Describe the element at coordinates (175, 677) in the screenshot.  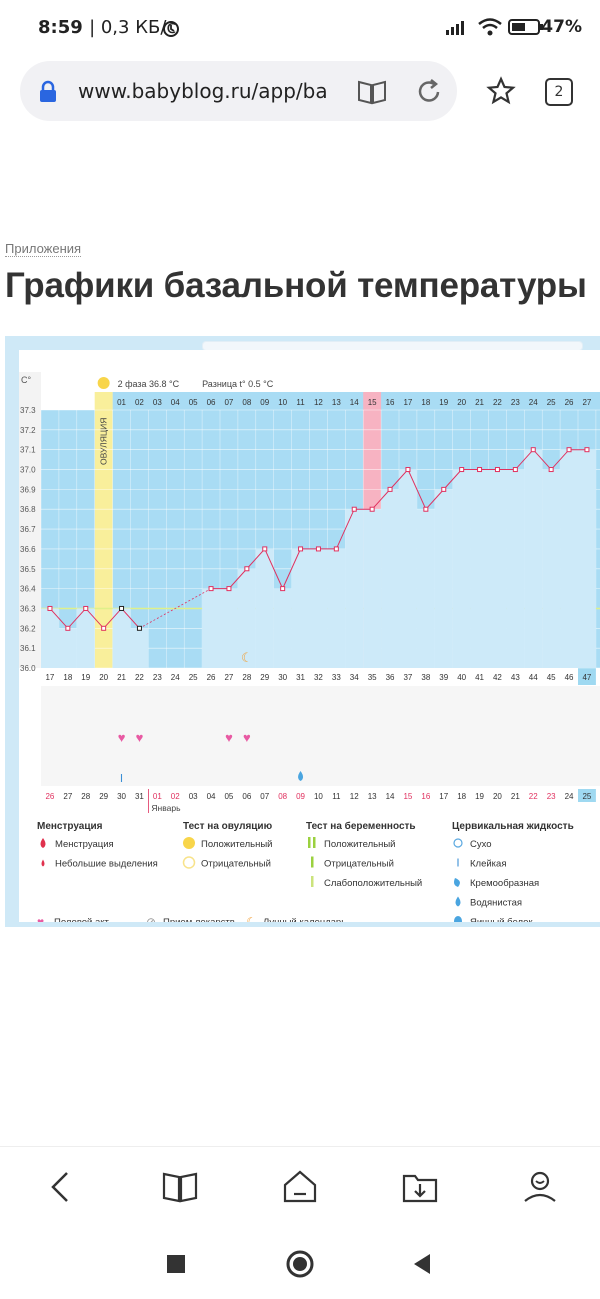
I see `cycle-day-bottom: 24` at that location.